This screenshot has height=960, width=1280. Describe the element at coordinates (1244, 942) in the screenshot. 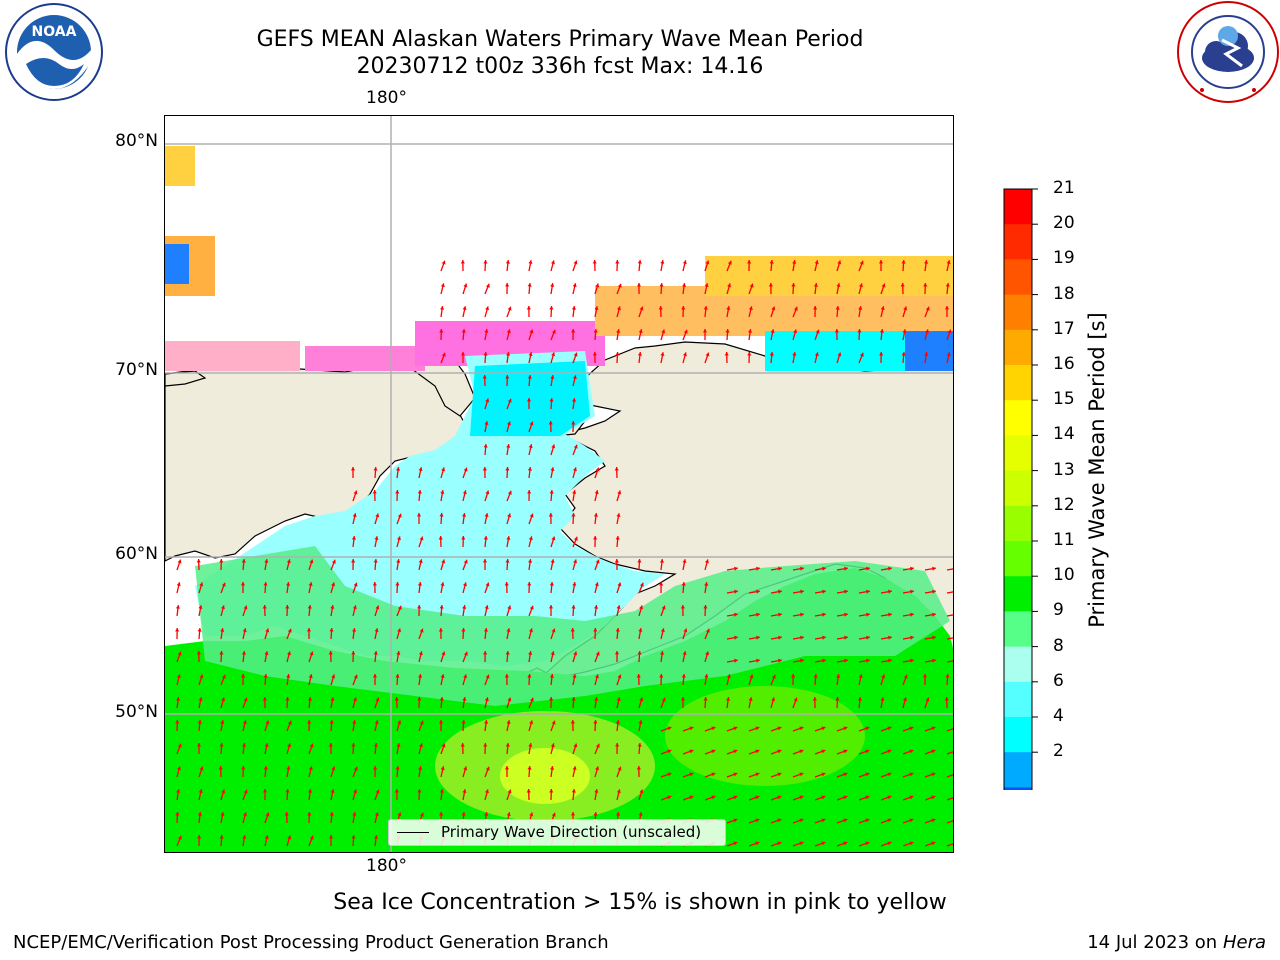

I see `footer-host: Hera` at that location.